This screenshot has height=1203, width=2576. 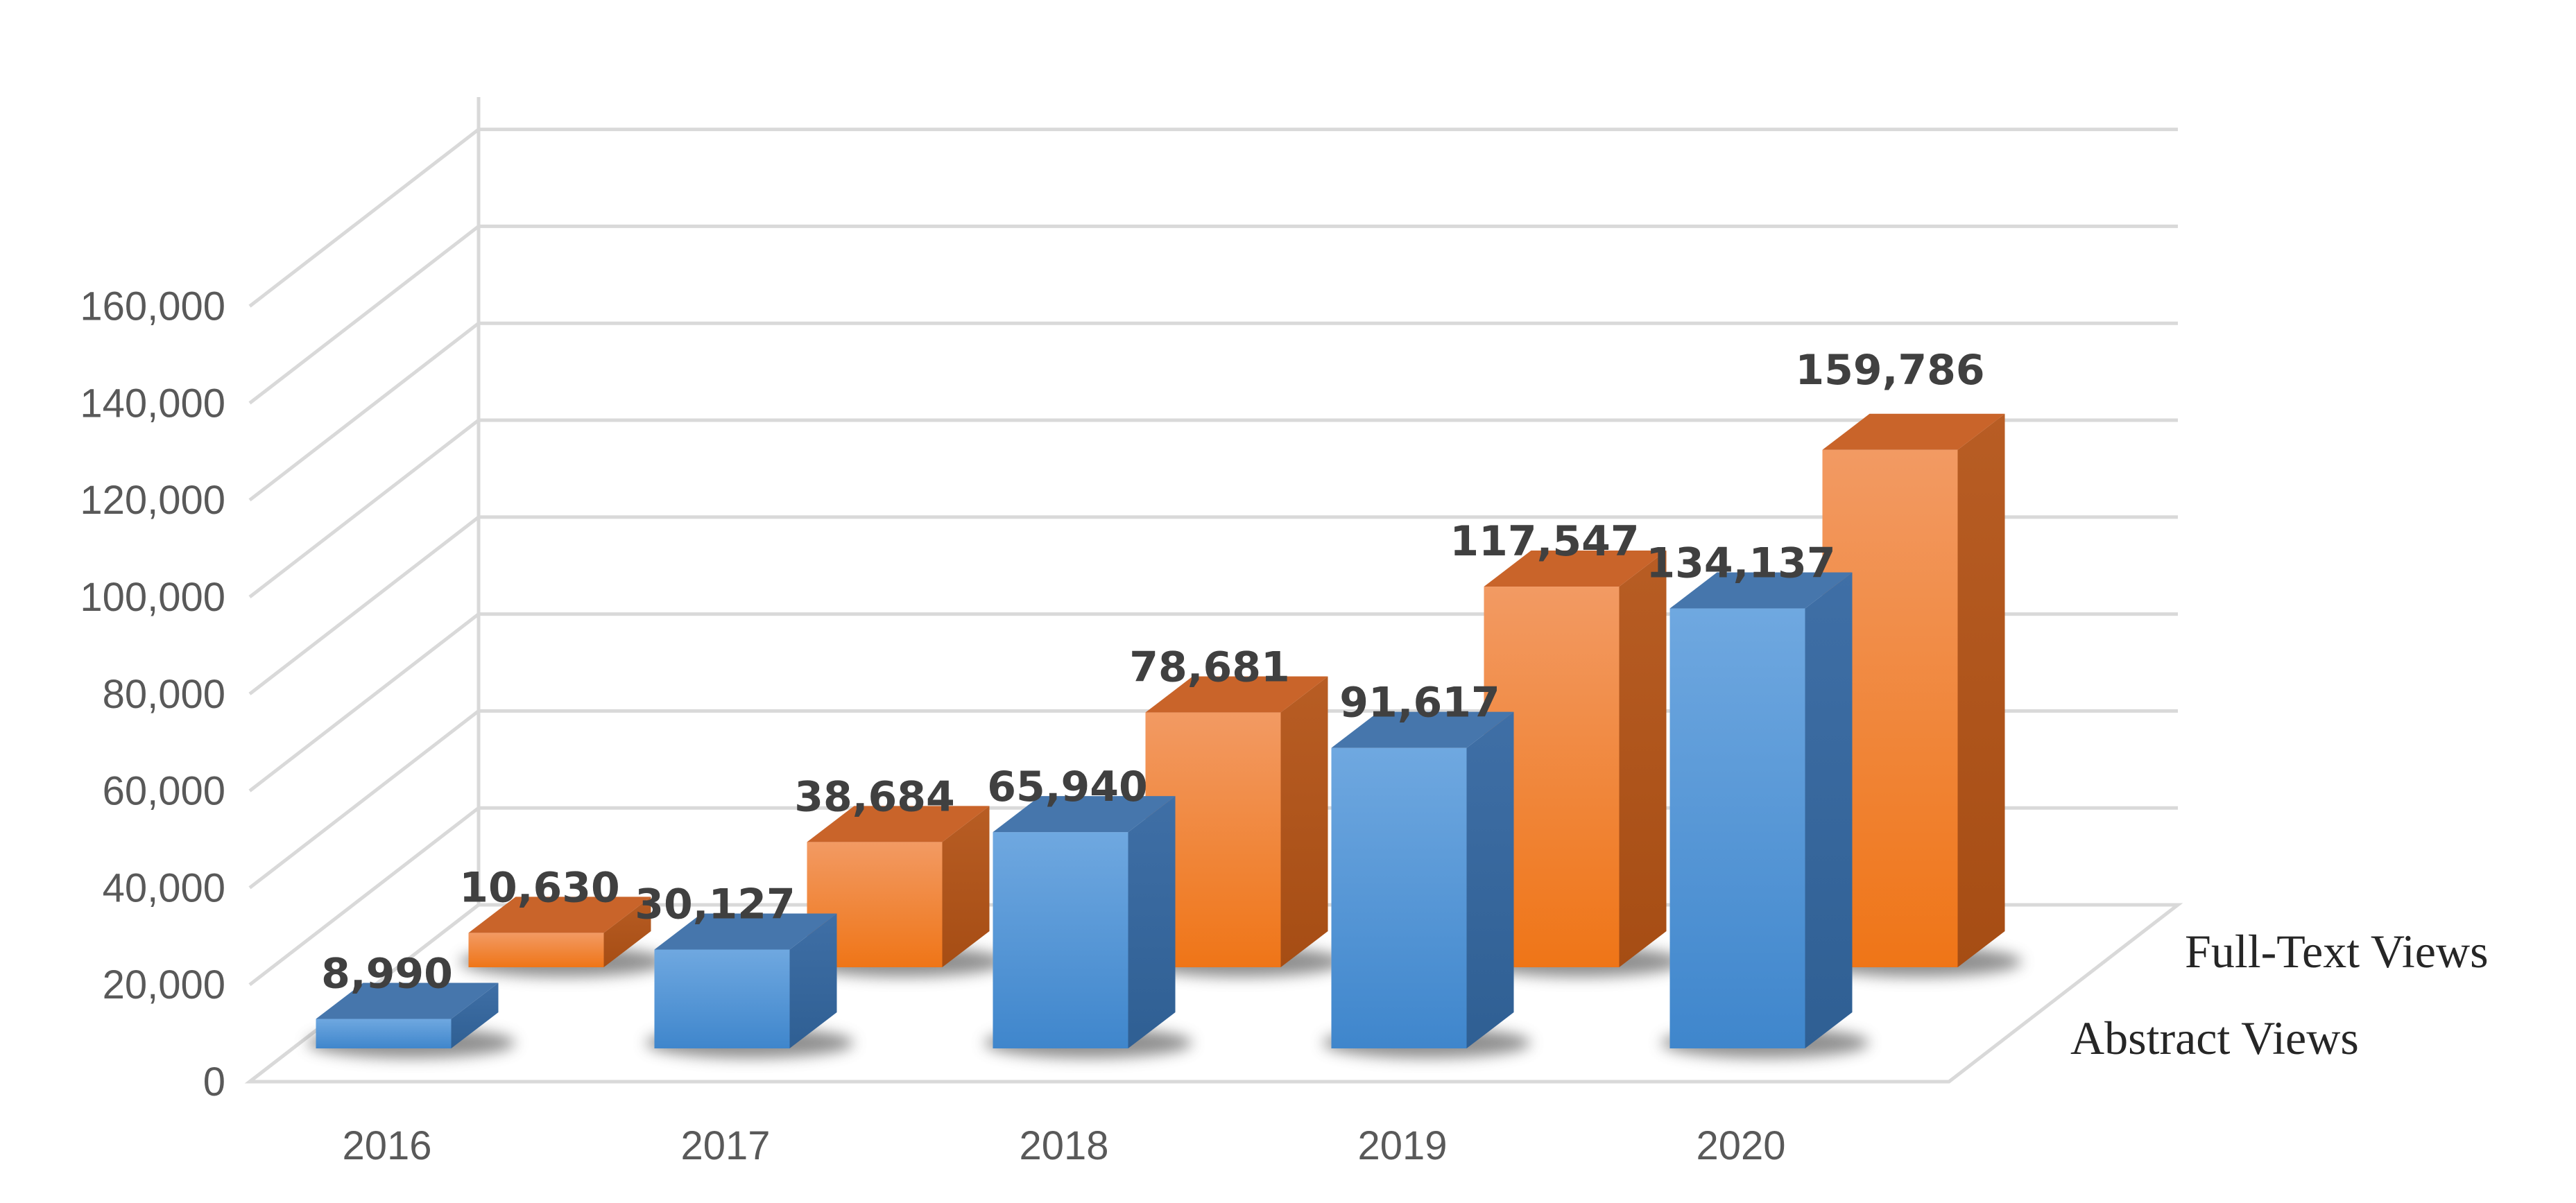 What do you see at coordinates (1419, 703) in the screenshot?
I see `data-label: 91,617` at bounding box center [1419, 703].